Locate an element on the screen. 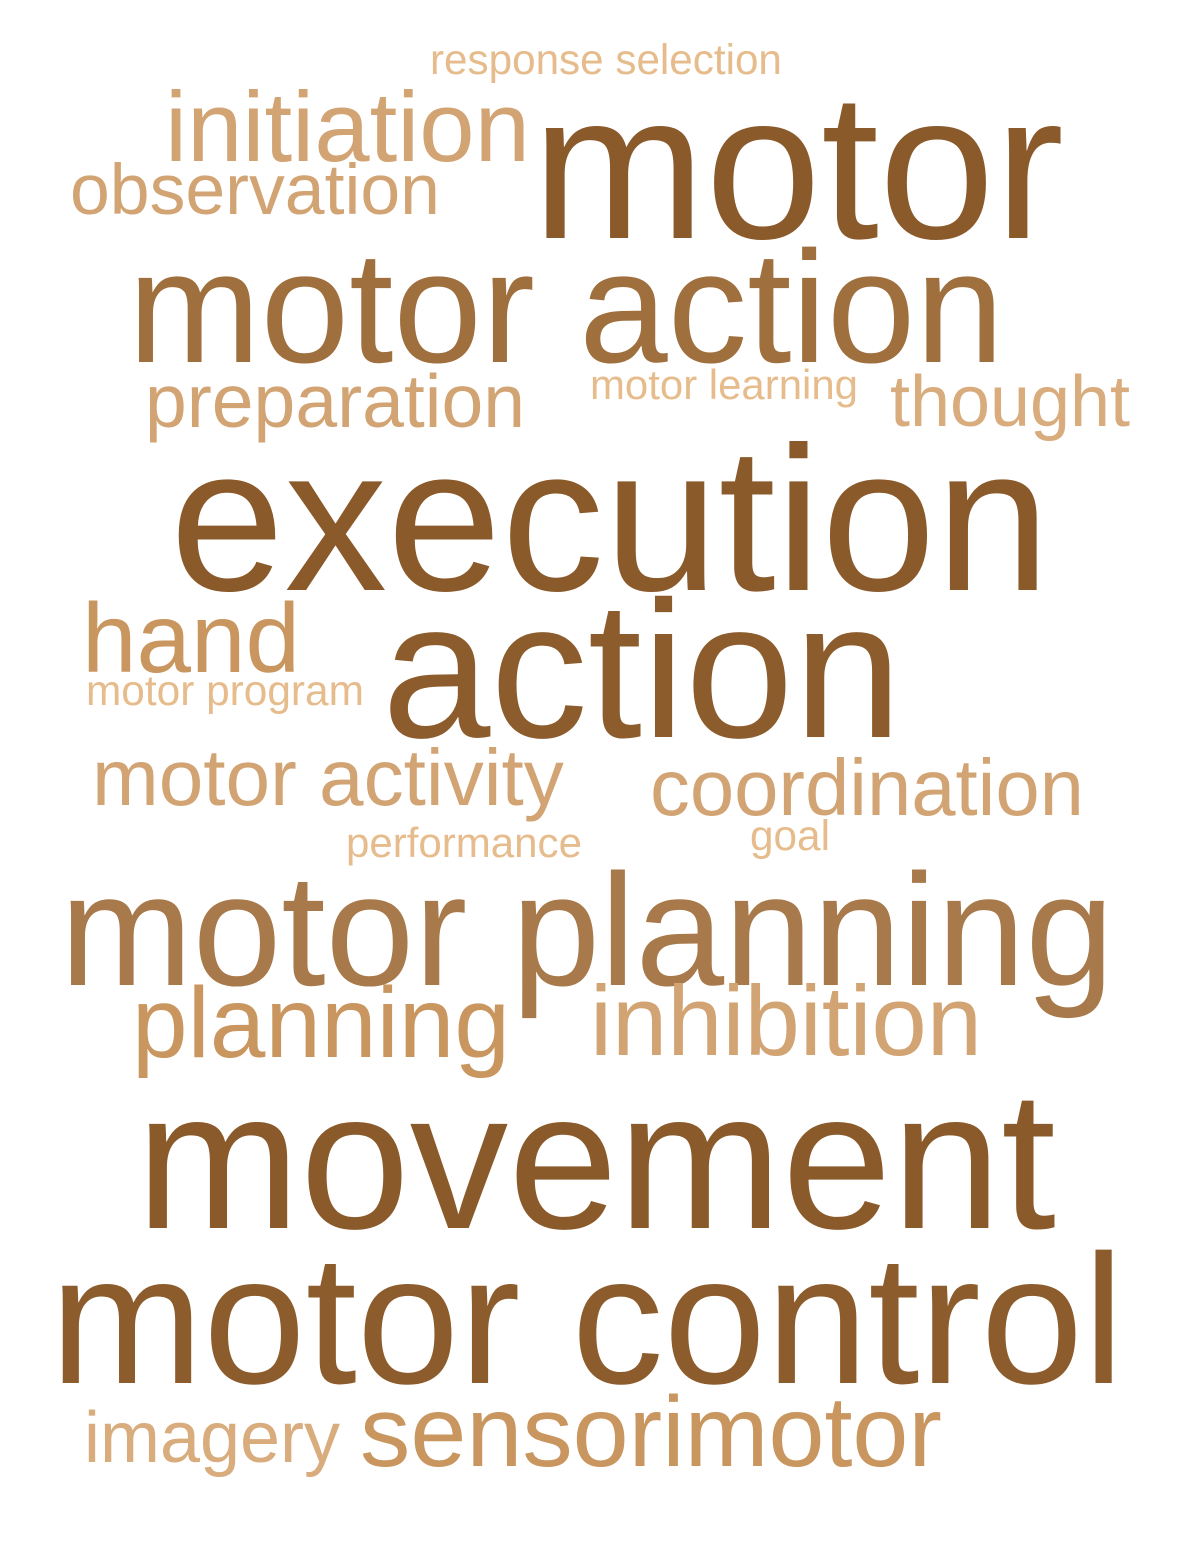 This screenshot has height=1558, width=1178. word-motor-planning: motor planning is located at coordinates (587, 930).